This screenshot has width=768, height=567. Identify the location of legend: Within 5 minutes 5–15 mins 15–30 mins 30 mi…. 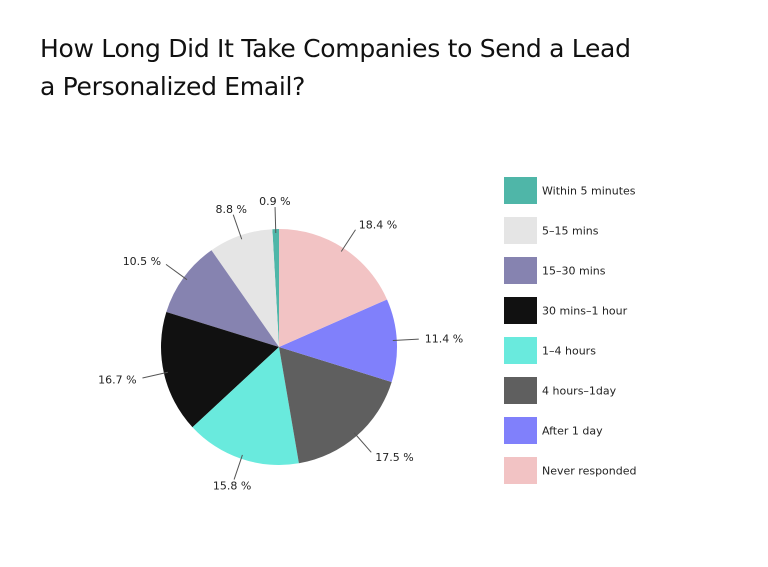
(570, 330).